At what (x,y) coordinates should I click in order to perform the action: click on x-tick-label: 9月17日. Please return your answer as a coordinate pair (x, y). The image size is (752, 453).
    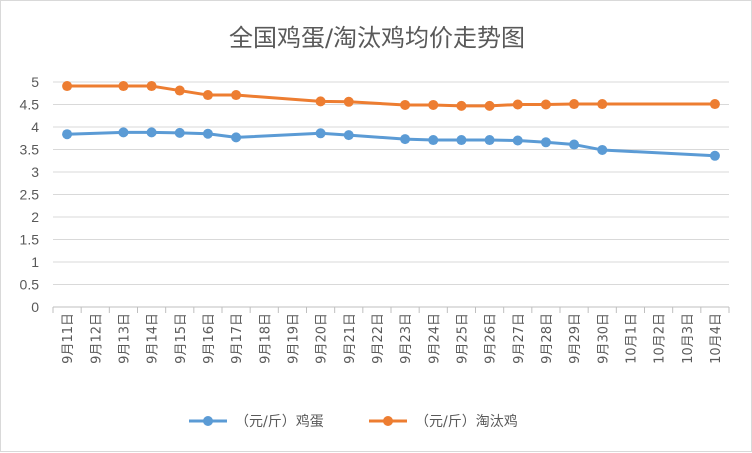
    Looking at the image, I should click on (237, 338).